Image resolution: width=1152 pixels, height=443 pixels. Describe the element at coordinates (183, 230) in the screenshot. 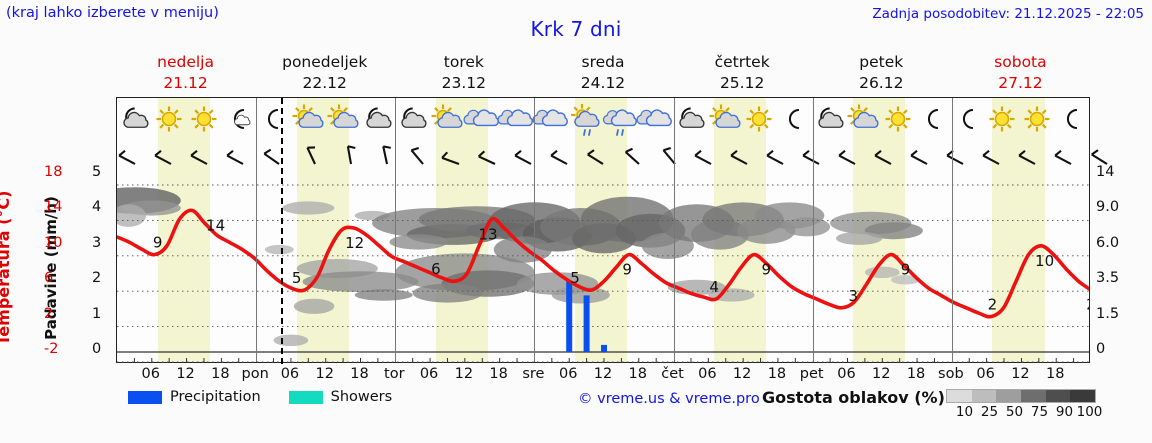

I see `daylight-band` at that location.